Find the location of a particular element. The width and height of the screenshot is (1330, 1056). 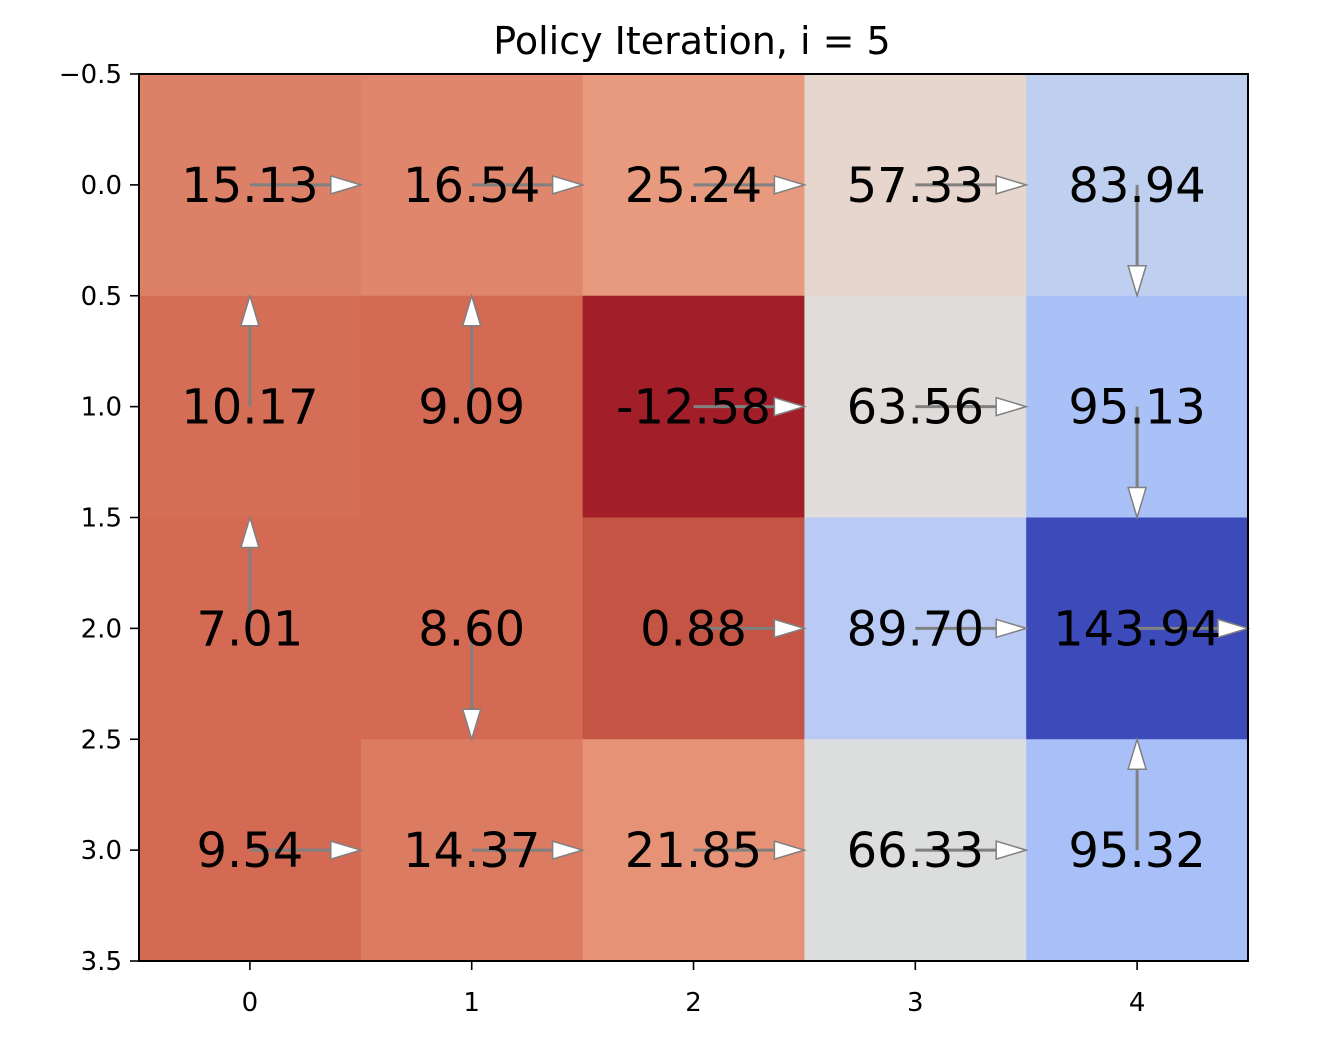

cell-value-label: 14.37 is located at coordinates (471, 851).